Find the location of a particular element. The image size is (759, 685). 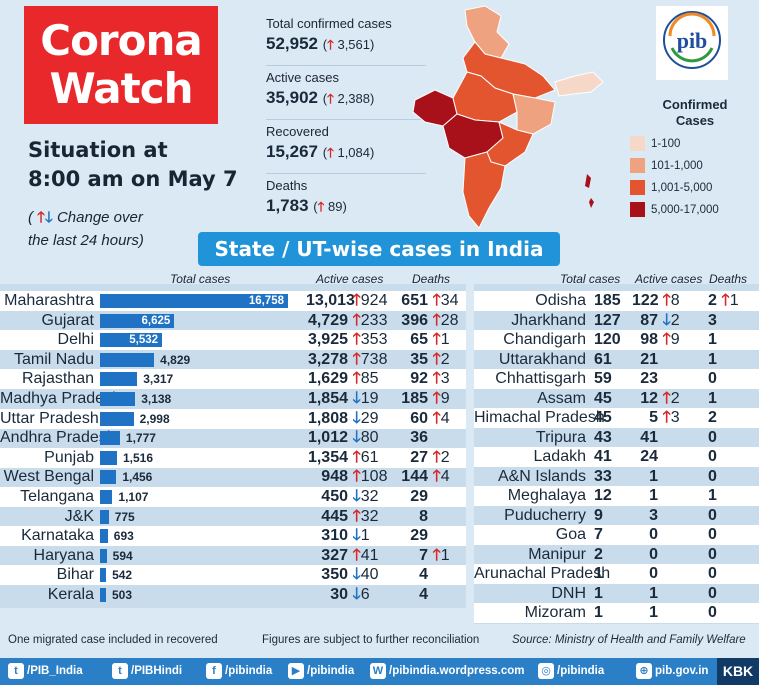

deaths-cell: 92 🡑3 is located at coordinates (430, 379).